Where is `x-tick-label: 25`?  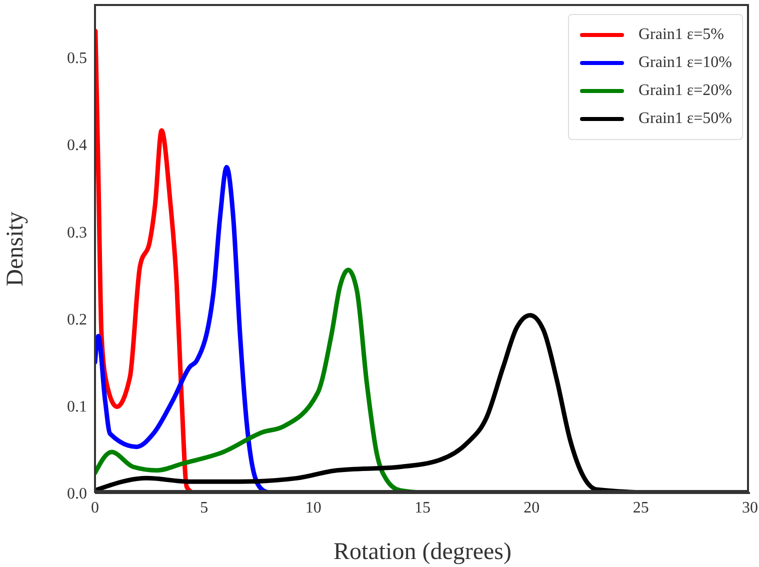
x-tick-label: 25 is located at coordinates (640, 507).